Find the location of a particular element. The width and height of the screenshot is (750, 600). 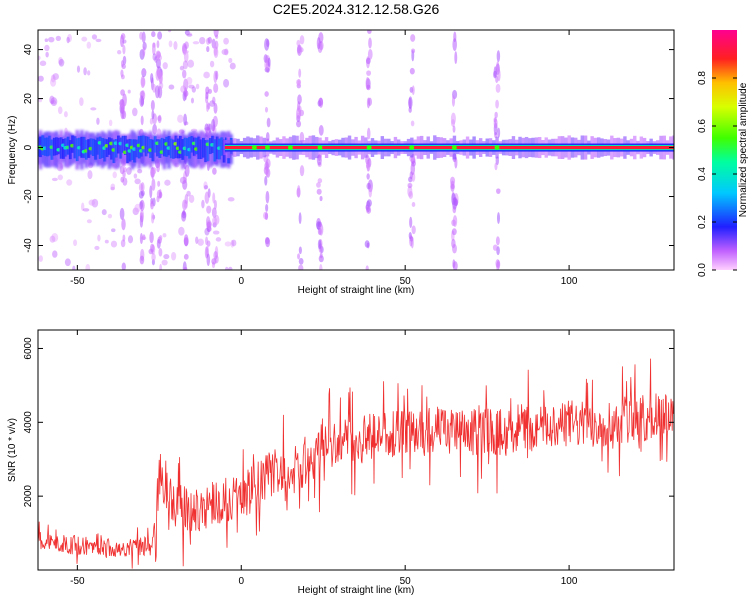

x-tick-label: 0 is located at coordinates (241, 581).